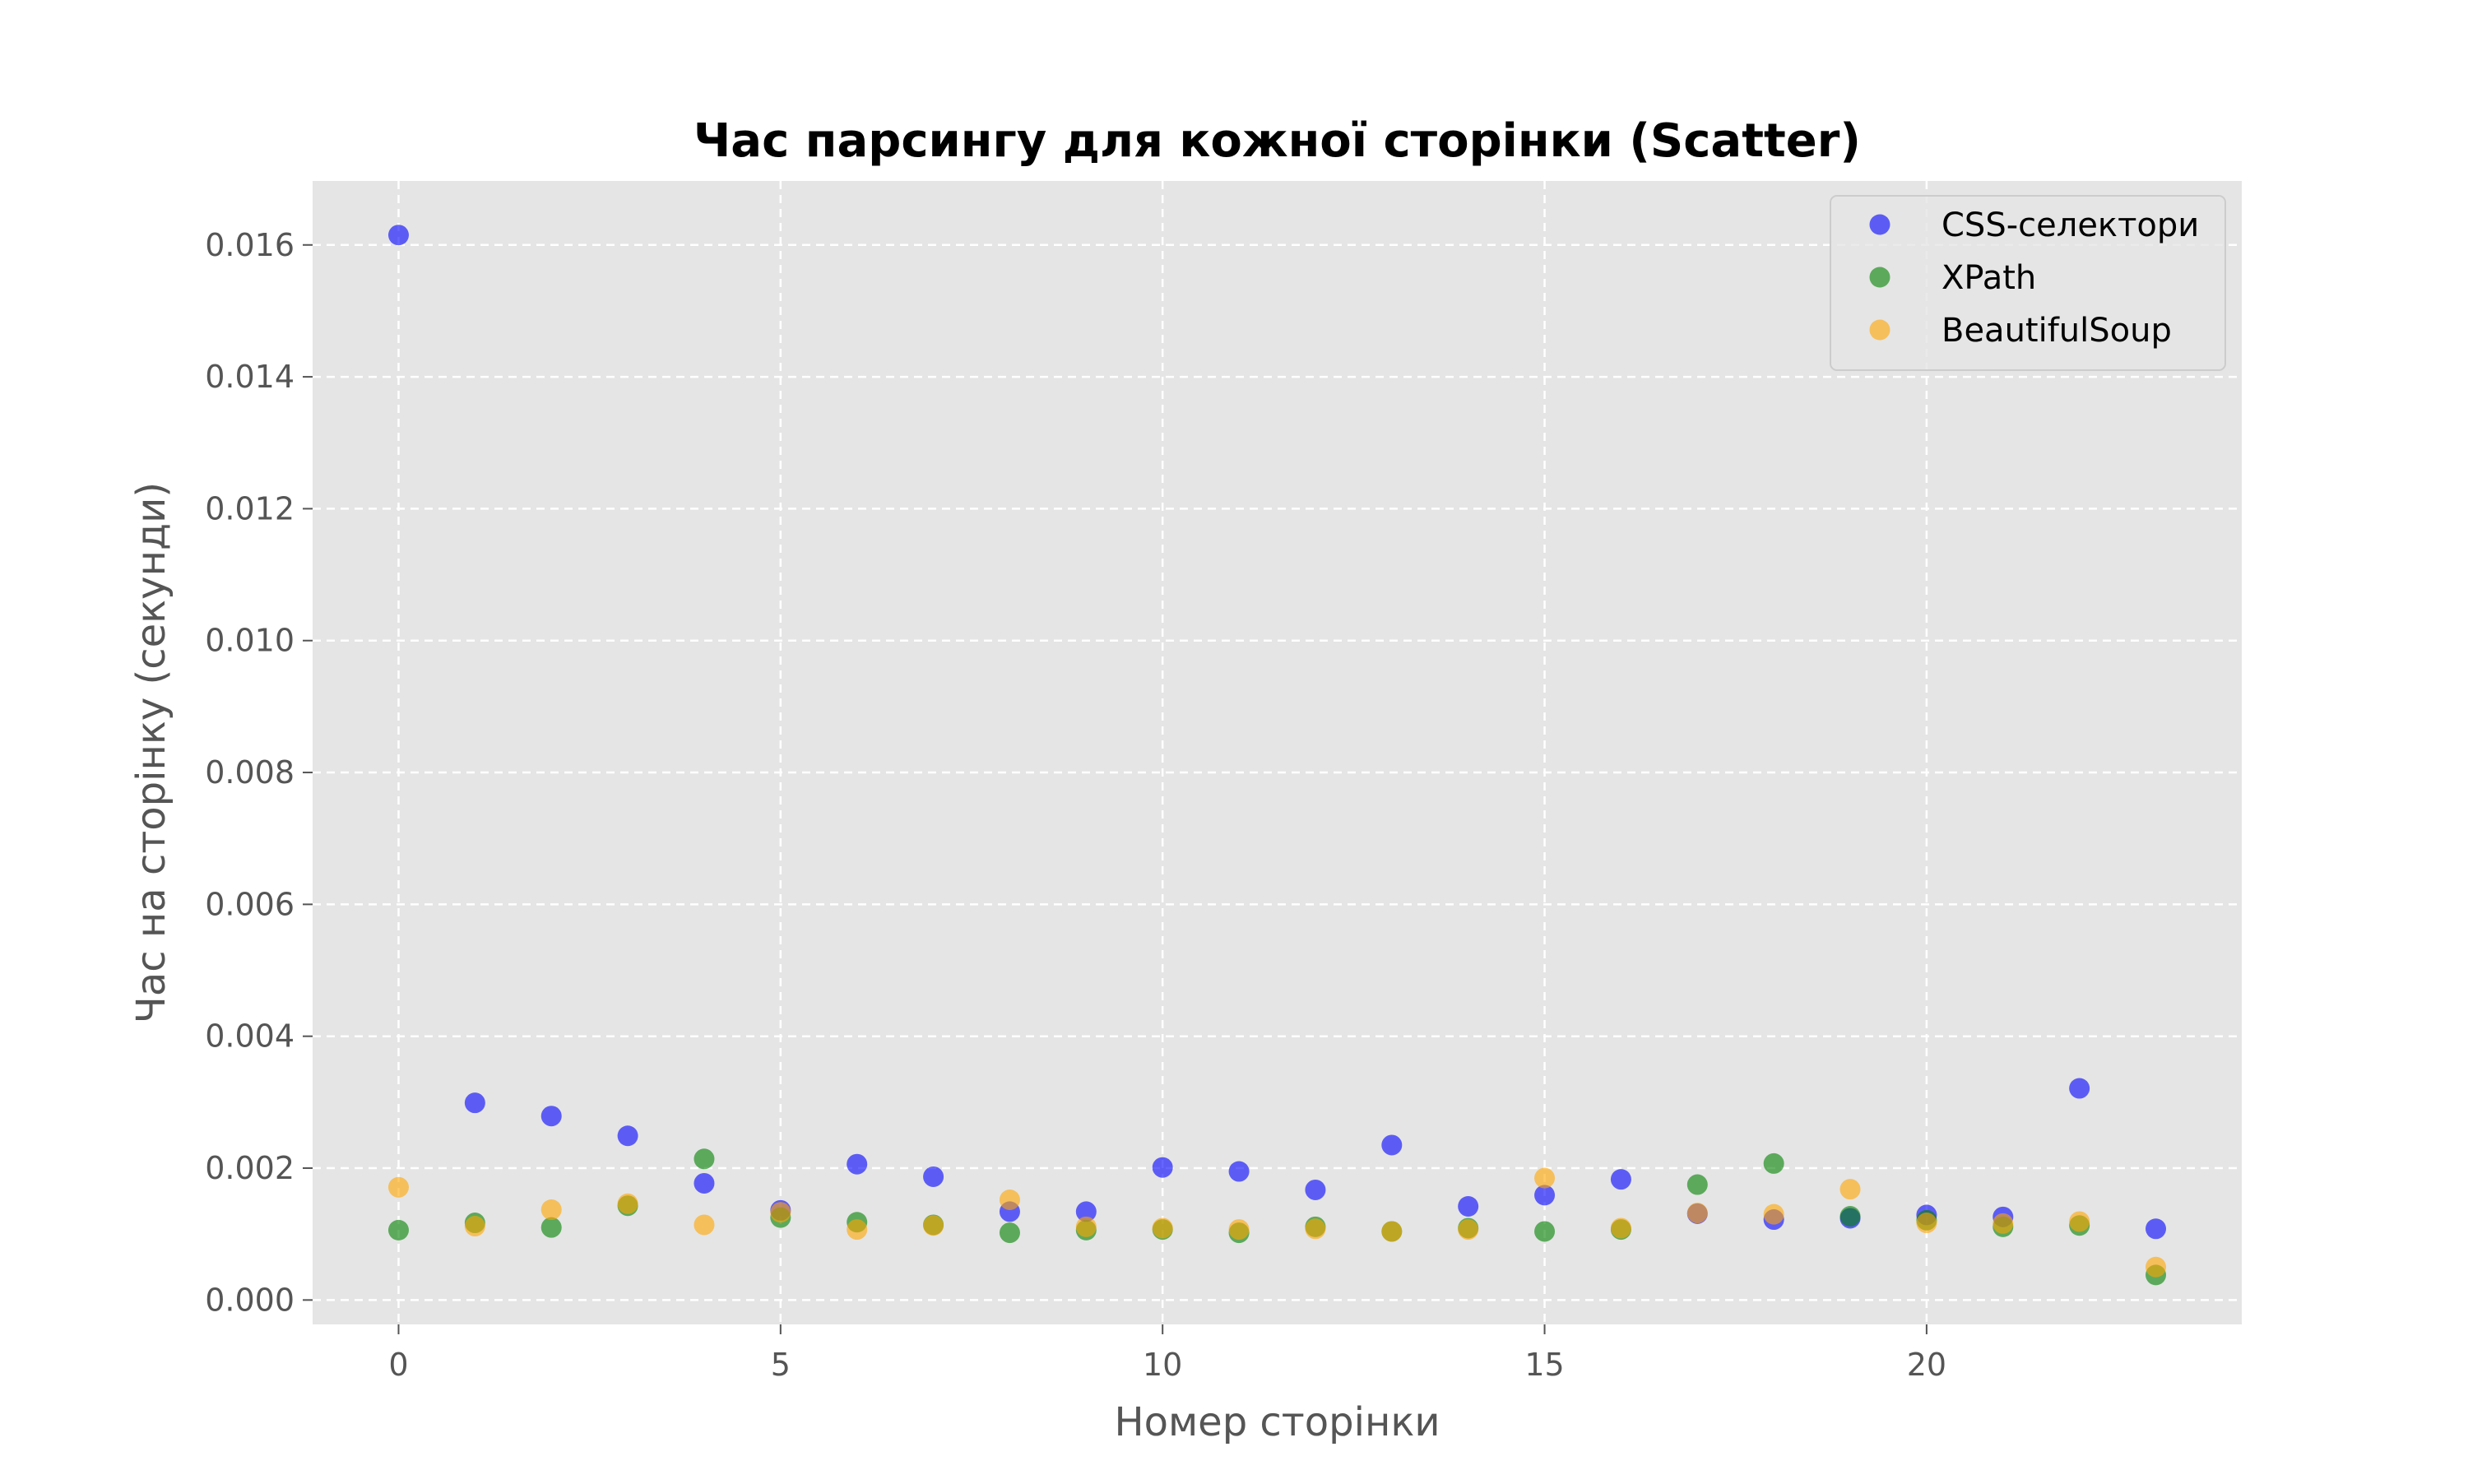 This screenshot has width=2468, height=1484. What do you see at coordinates (2056, 331) in the screenshot?
I see `legend-label: BeautifulSoup` at bounding box center [2056, 331].